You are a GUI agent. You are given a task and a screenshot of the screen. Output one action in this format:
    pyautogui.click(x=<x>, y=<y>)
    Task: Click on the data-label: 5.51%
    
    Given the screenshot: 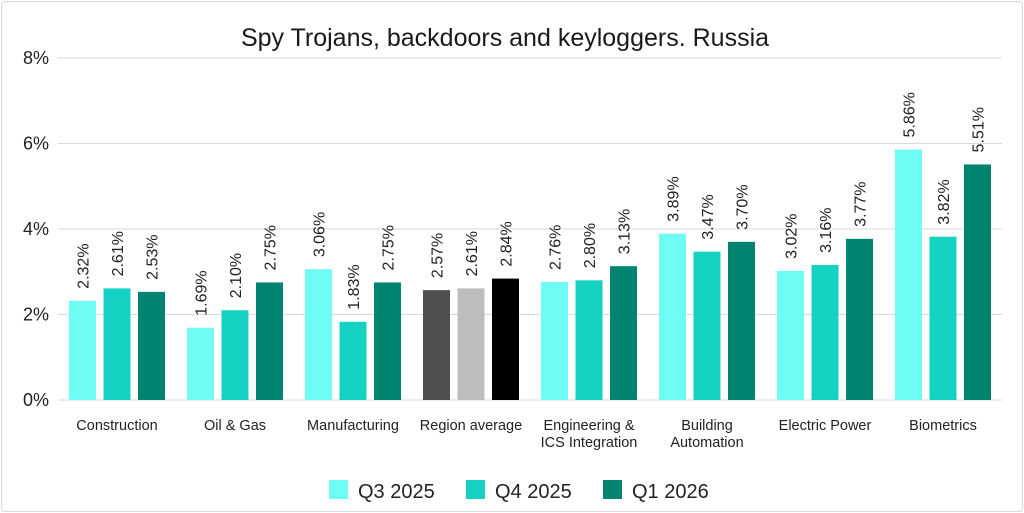 What is the action you would take?
    pyautogui.click(x=979, y=129)
    